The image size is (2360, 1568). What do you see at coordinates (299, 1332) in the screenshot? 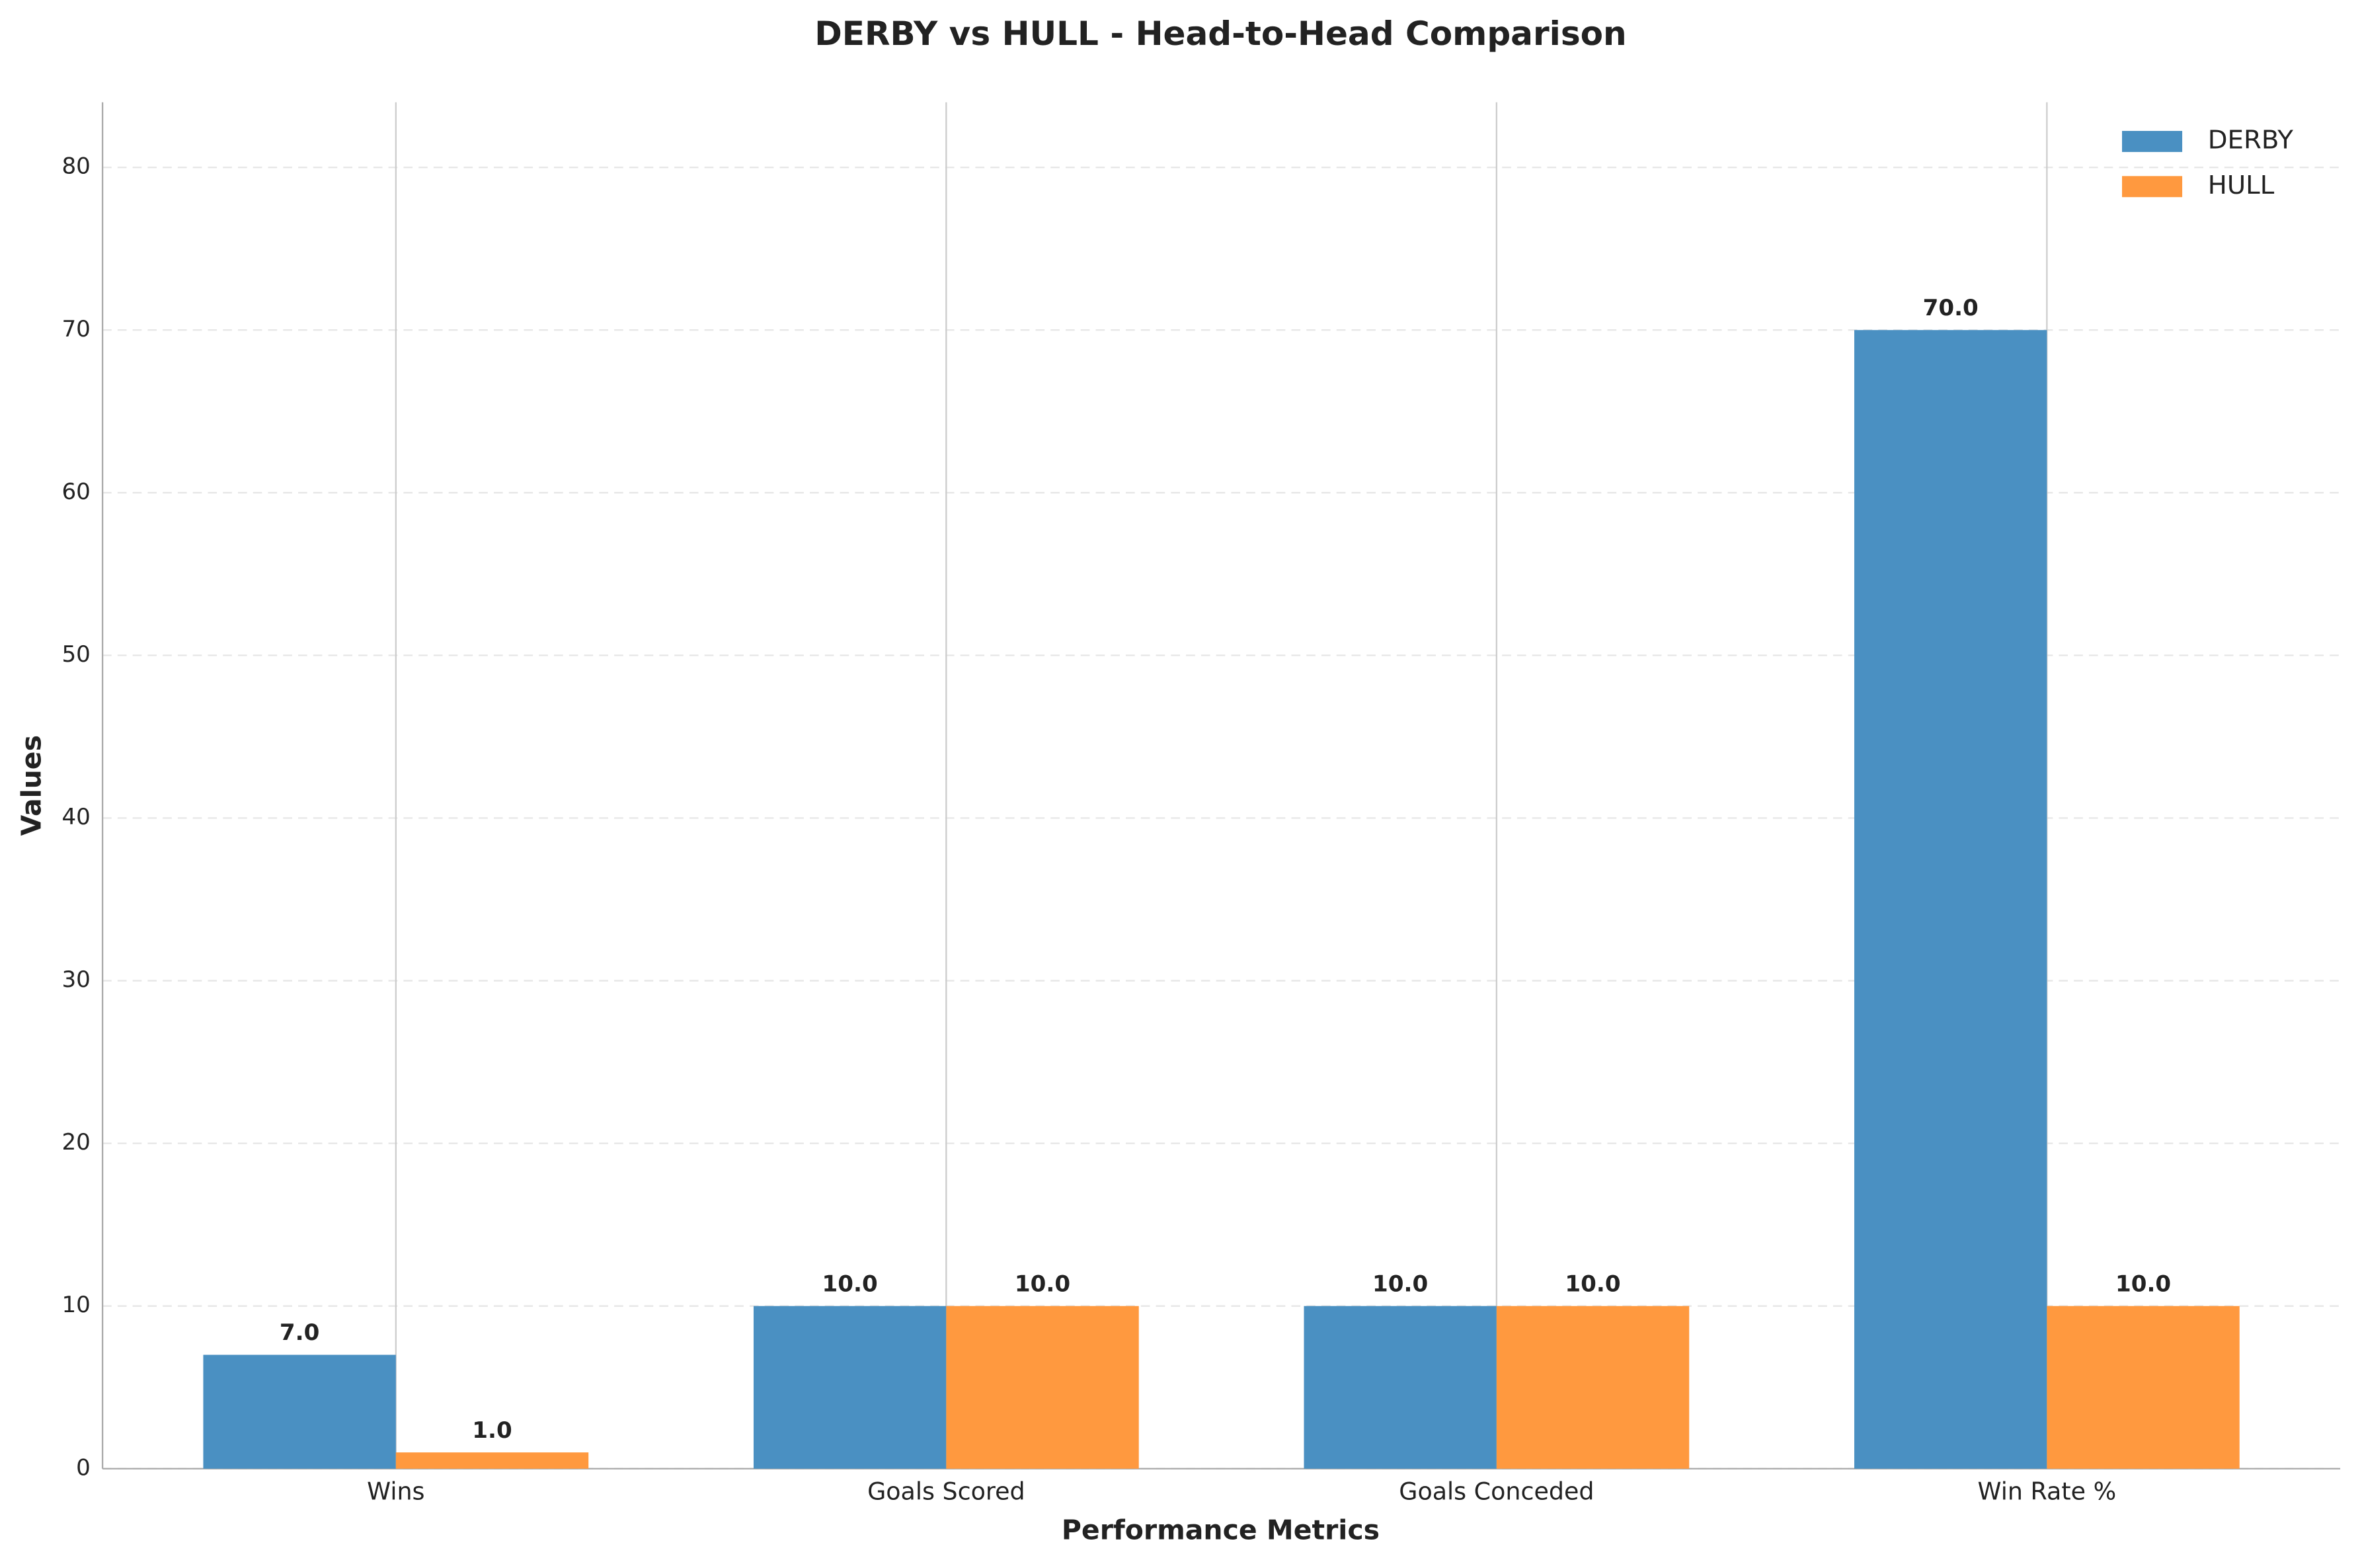
I see `value-label: 7.0` at bounding box center [299, 1332].